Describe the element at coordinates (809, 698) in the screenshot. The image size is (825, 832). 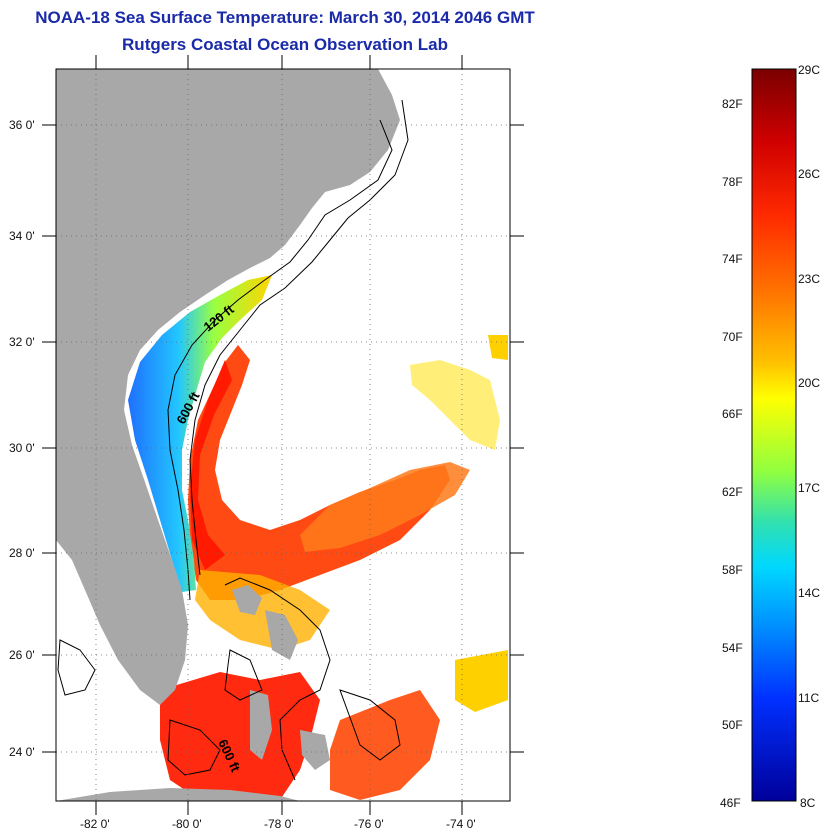
I see `cb-c-11: 11C` at that location.